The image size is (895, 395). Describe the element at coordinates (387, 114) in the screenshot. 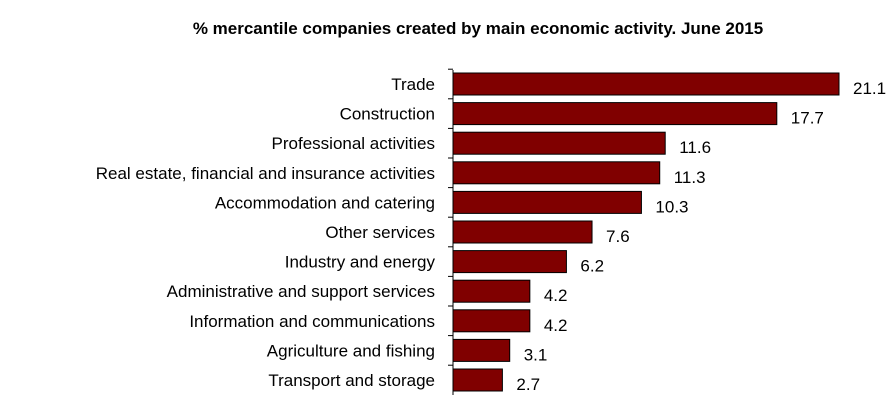

I see `category-label-1: Construction` at that location.